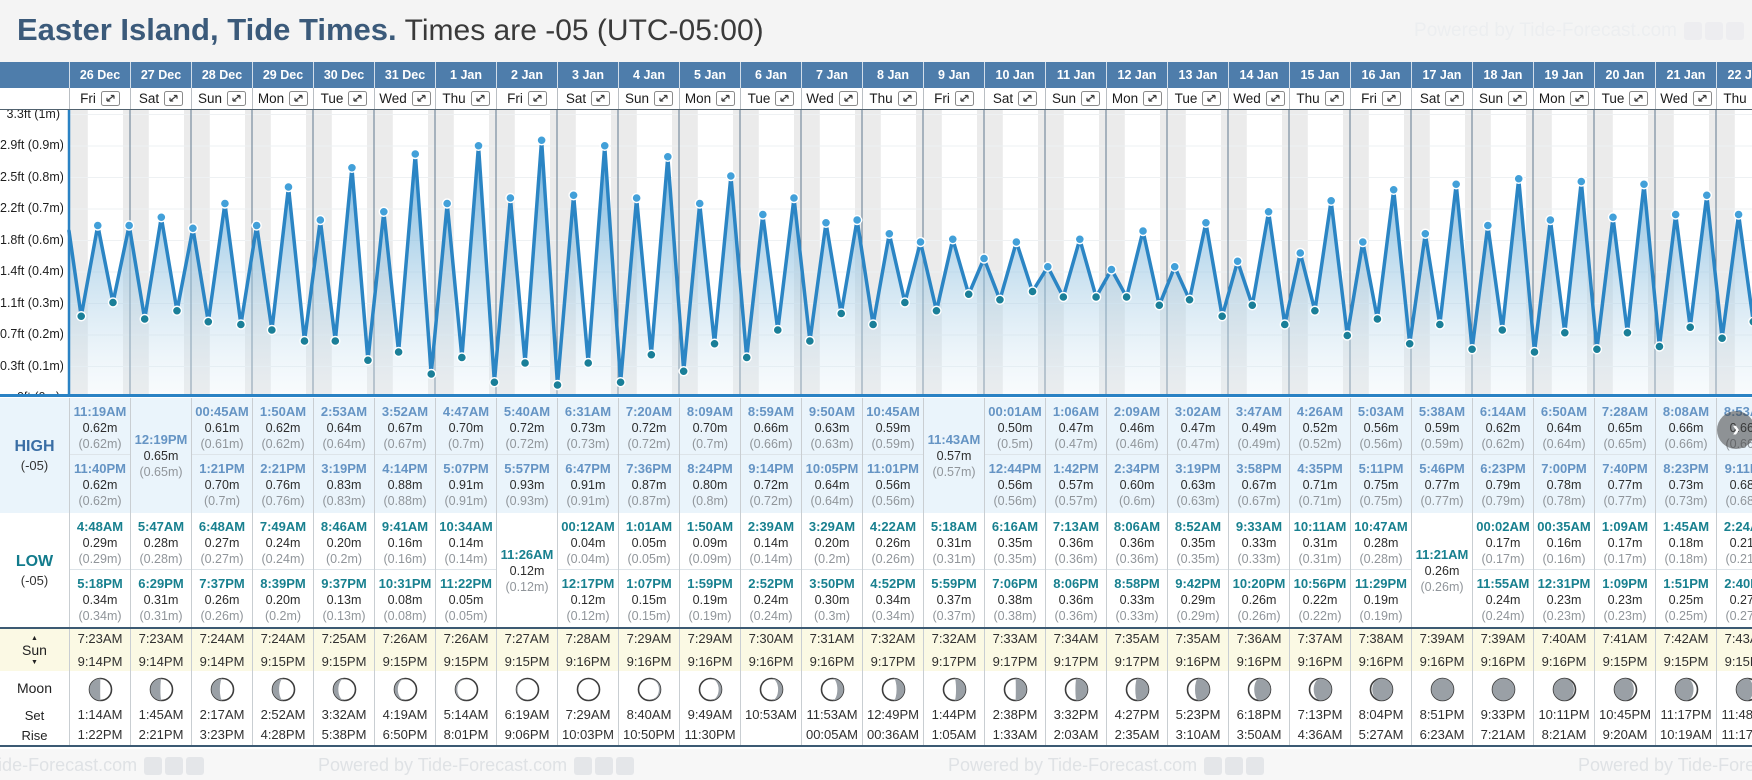 The width and height of the screenshot is (1752, 780). What do you see at coordinates (649, 543) in the screenshot?
I see `tide-height: 0.05m` at bounding box center [649, 543].